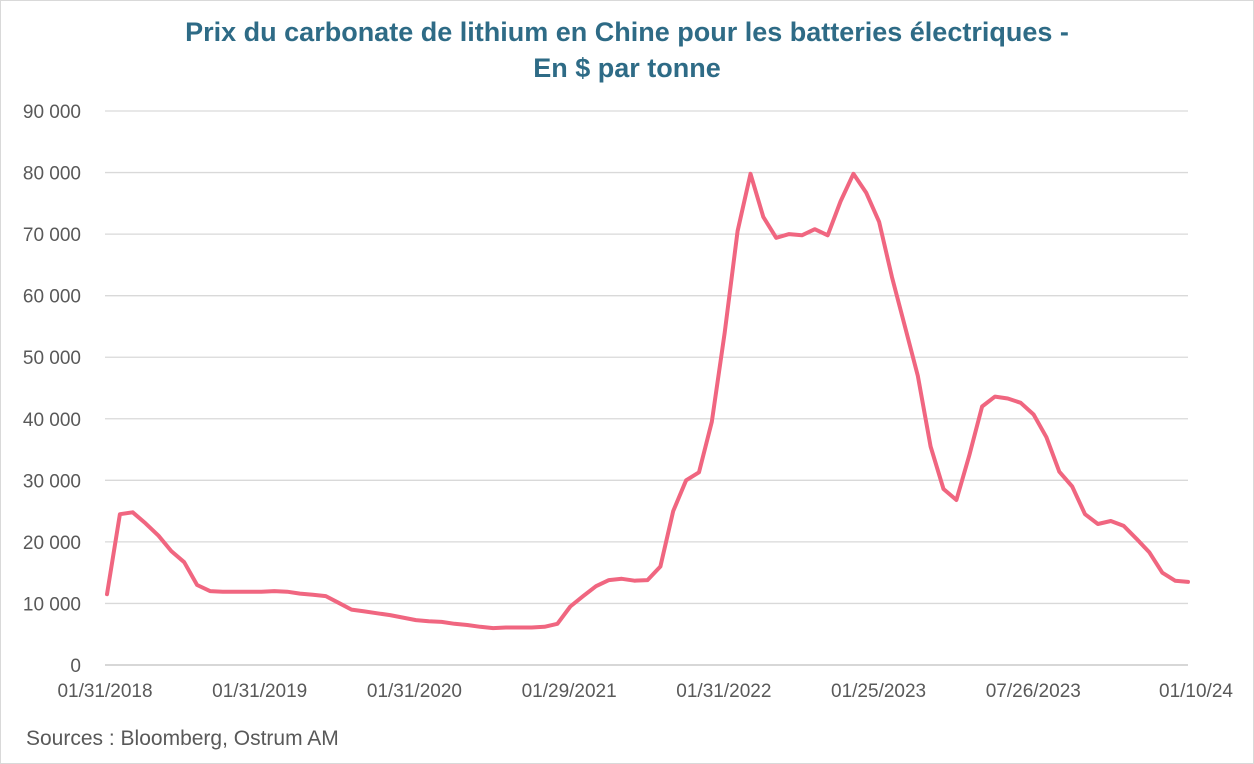  What do you see at coordinates (104, 691) in the screenshot?
I see `x-tick-label: 01/31/2018` at bounding box center [104, 691].